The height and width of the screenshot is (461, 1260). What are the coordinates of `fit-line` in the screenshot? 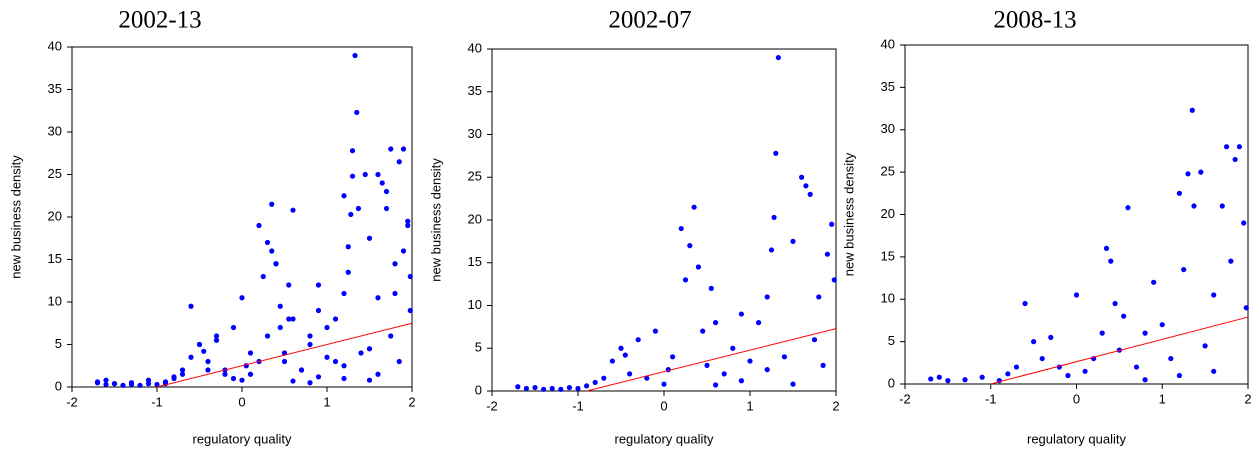 It's located at (711, 360).